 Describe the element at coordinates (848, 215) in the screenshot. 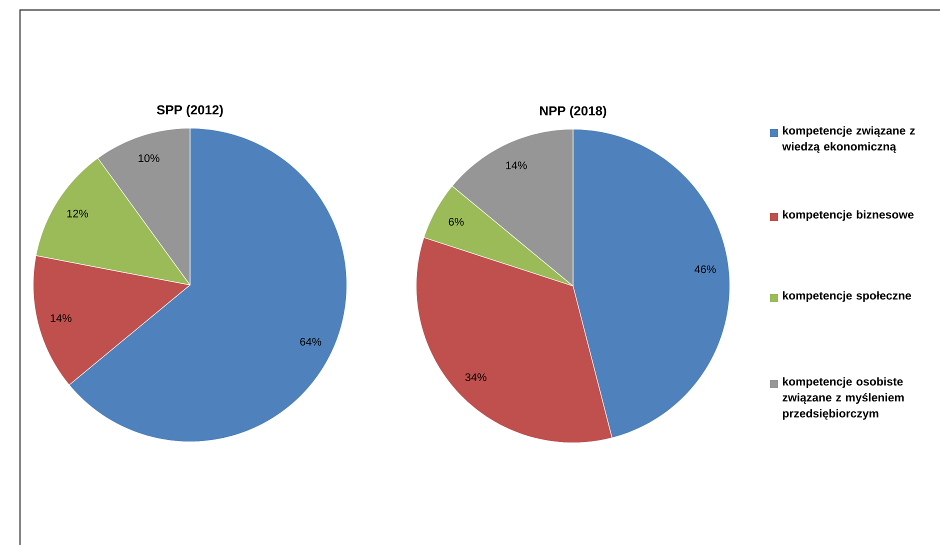

I see `legend-label: kompetencje biznesowe` at that location.